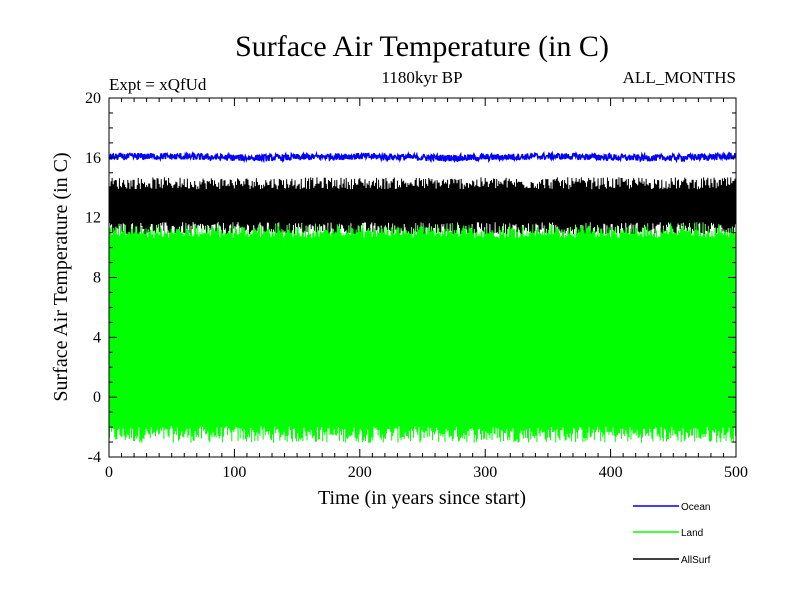 The height and width of the screenshot is (600, 800). What do you see at coordinates (422, 206) in the screenshot?
I see `series-line-allsurf` at bounding box center [422, 206].